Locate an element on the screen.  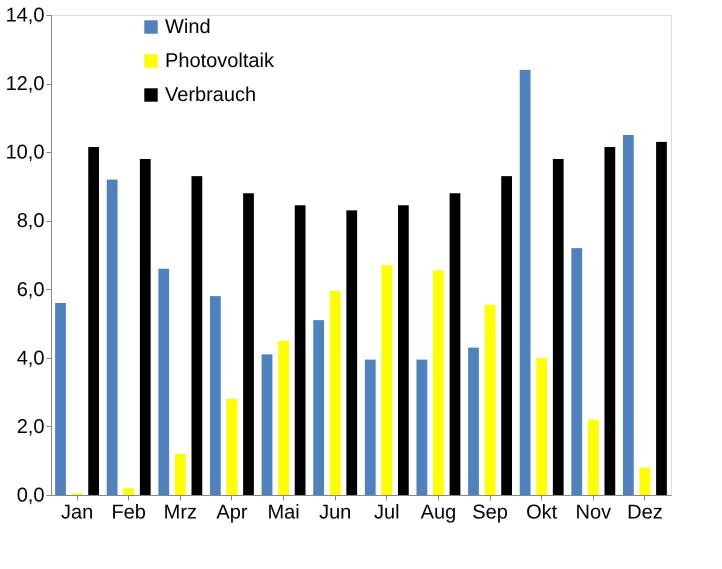
legend-label: Verbrauch is located at coordinates (210, 95).